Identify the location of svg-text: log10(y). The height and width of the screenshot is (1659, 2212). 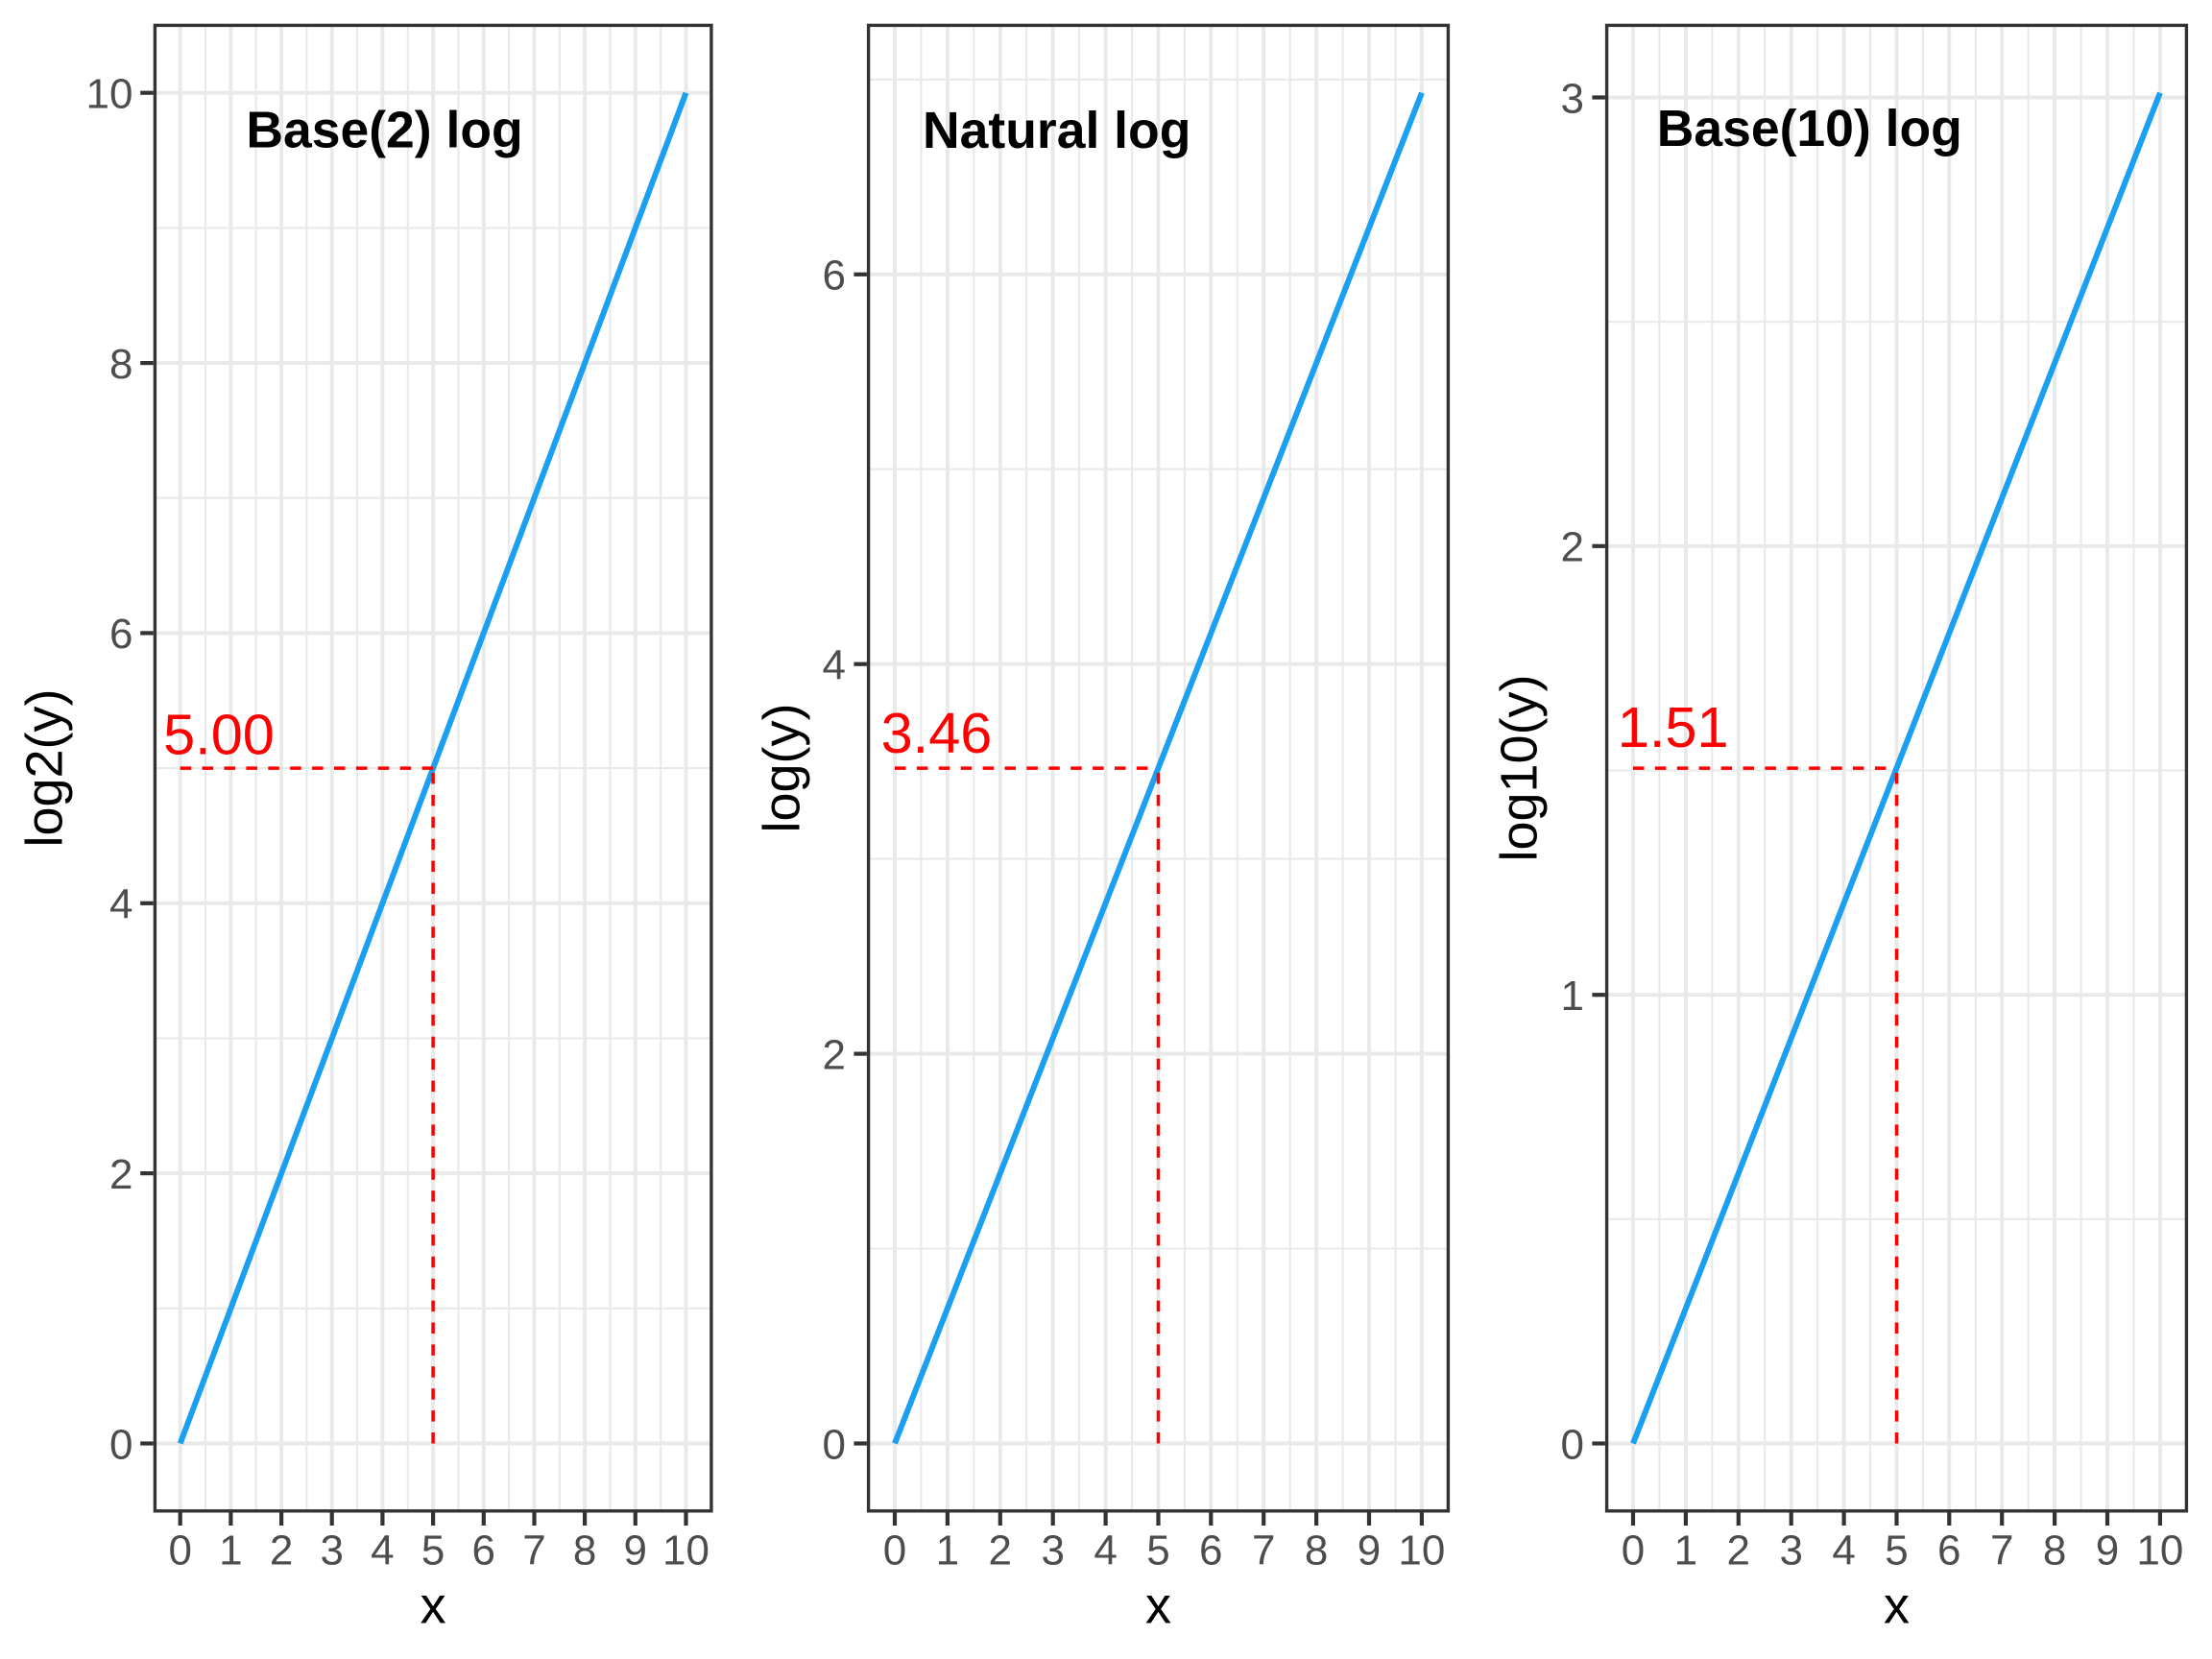
(1520, 767).